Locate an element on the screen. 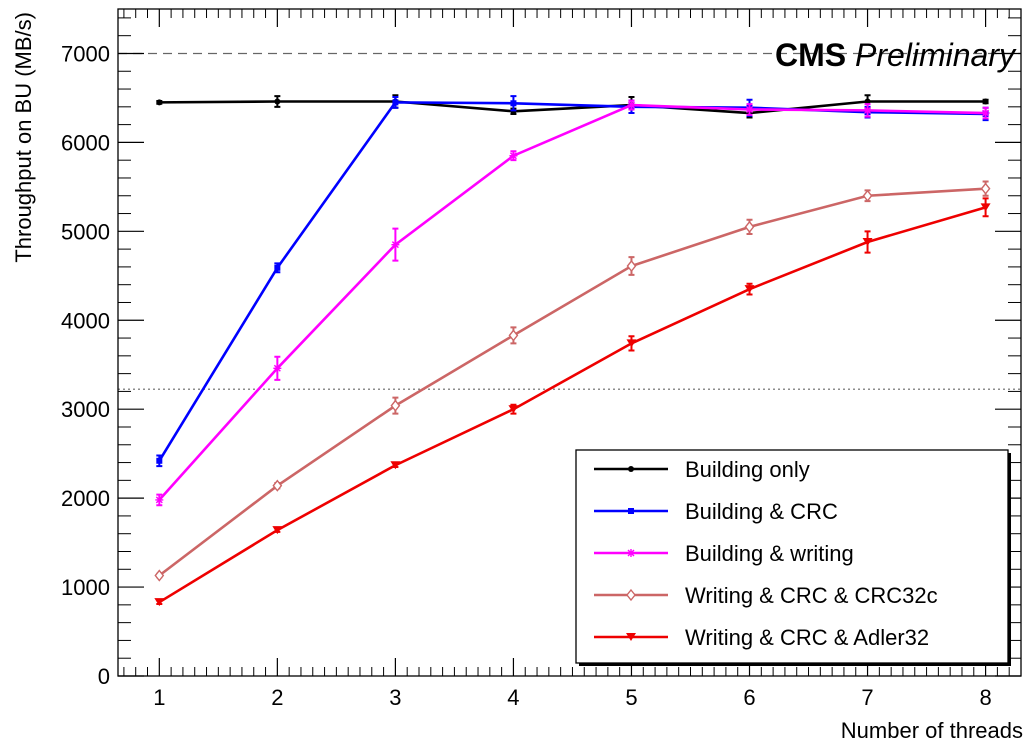 This screenshot has height=746, width=1036. x-tick-label: 6 is located at coordinates (749, 697).